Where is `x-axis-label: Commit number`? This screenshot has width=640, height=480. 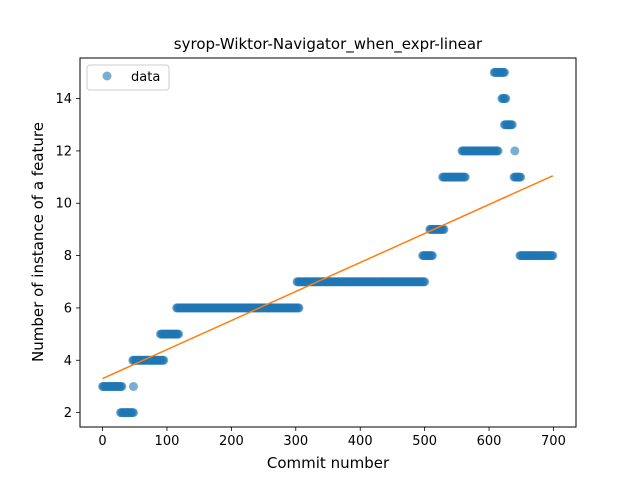 x-axis-label: Commit number is located at coordinates (328, 463).